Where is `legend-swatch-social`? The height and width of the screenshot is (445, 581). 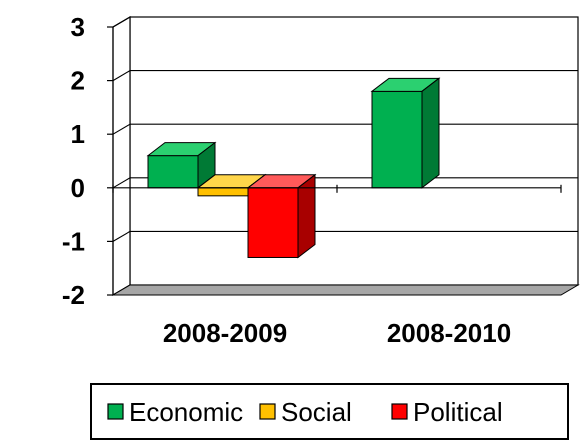 legend-swatch-social is located at coordinates (267, 411).